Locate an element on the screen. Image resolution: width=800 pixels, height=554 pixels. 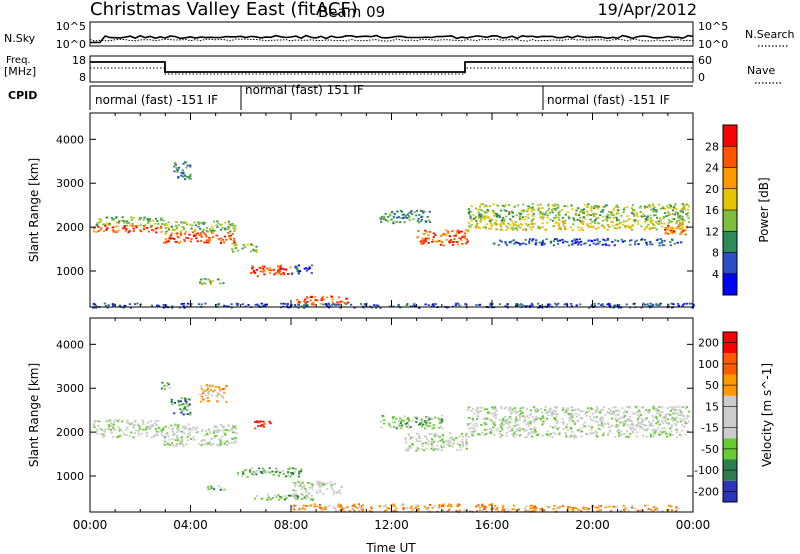
velocity-y-axis-label: Slant Range [km] is located at coordinates (34, 415).